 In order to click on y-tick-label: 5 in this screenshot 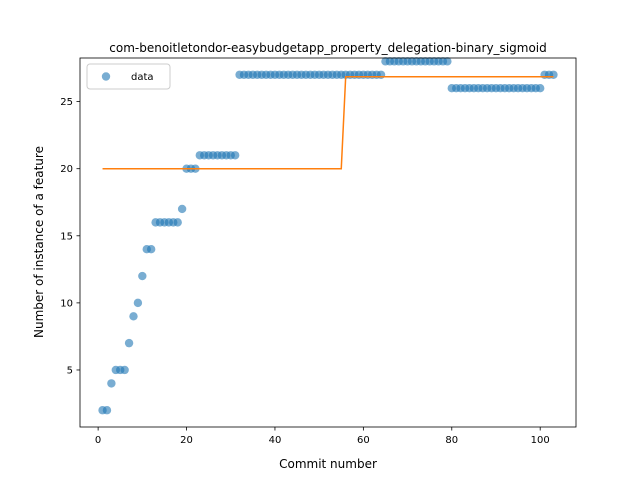, I will do `click(70, 370)`.